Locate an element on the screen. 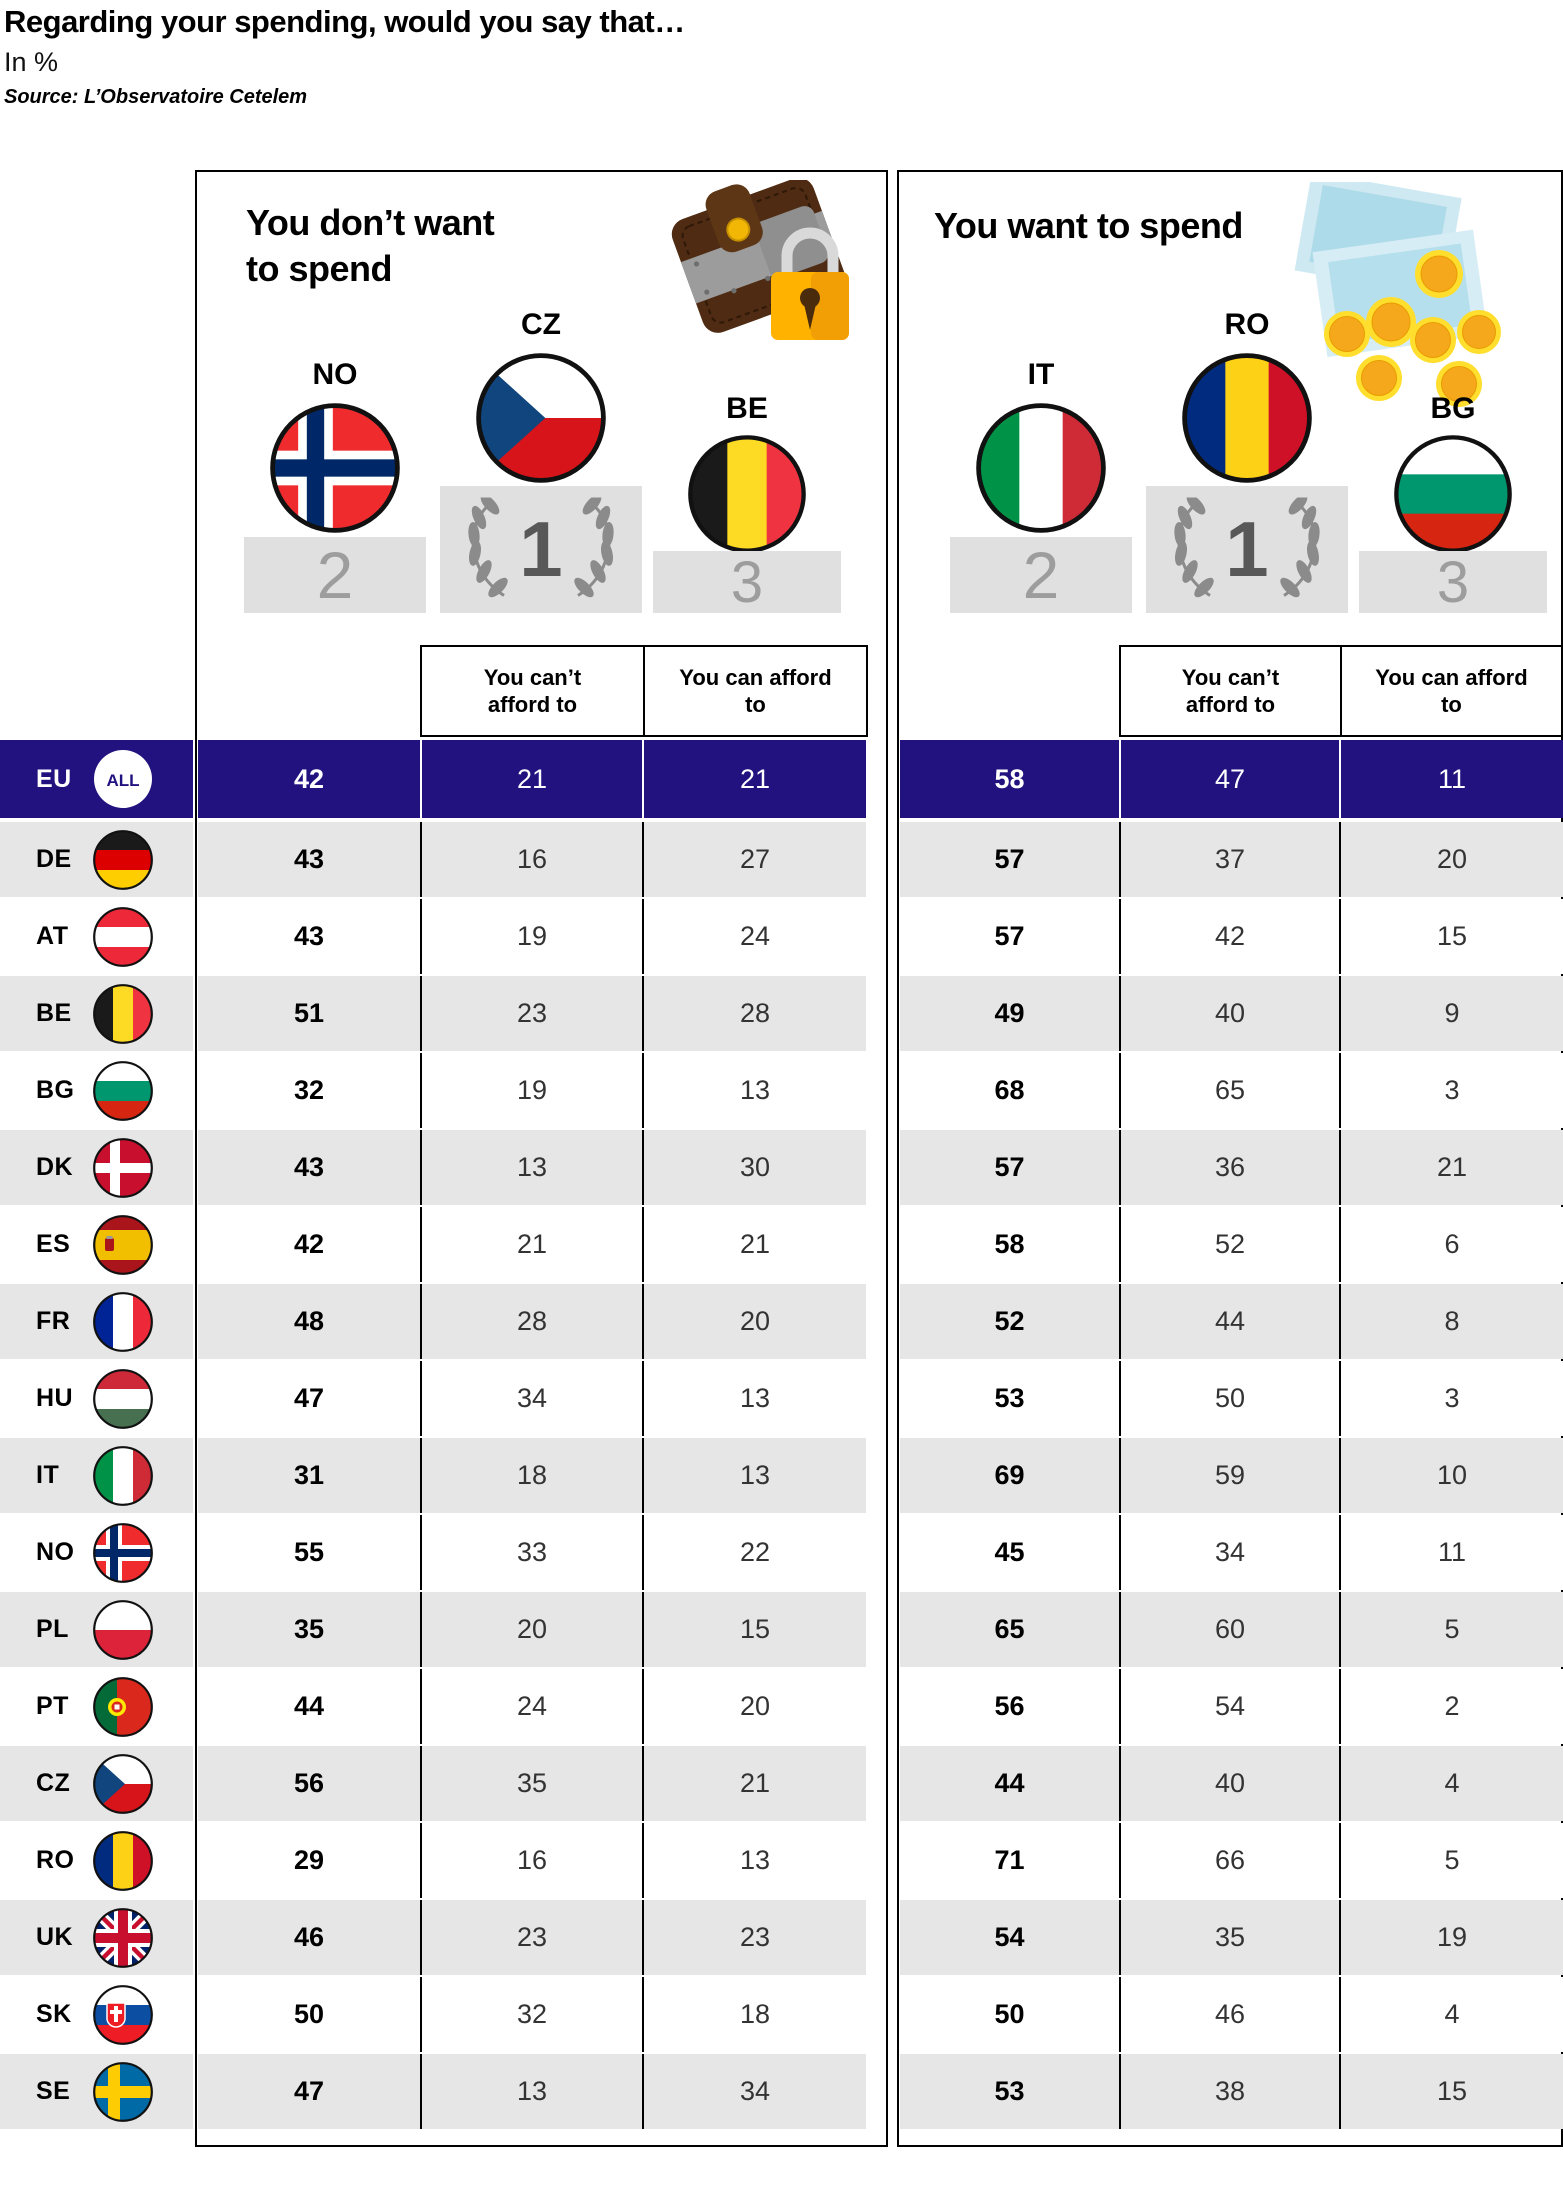 The image size is (1563, 2191). want-values: 57 37 20 is located at coordinates (1231, 859).